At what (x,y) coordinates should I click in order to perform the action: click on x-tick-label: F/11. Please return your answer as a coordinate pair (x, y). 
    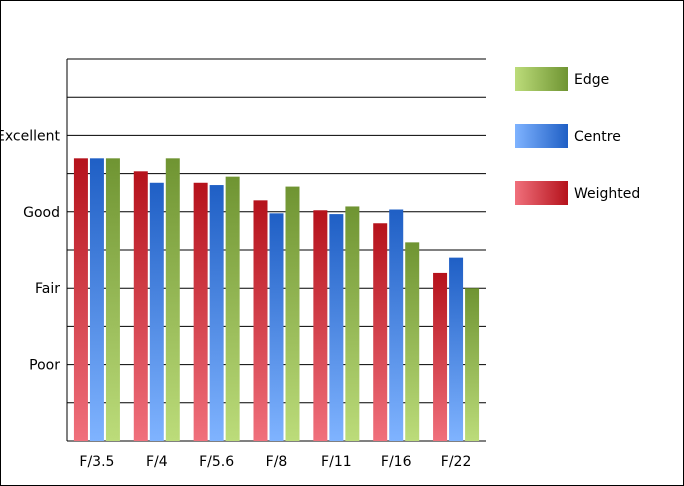
    Looking at the image, I should click on (336, 462).